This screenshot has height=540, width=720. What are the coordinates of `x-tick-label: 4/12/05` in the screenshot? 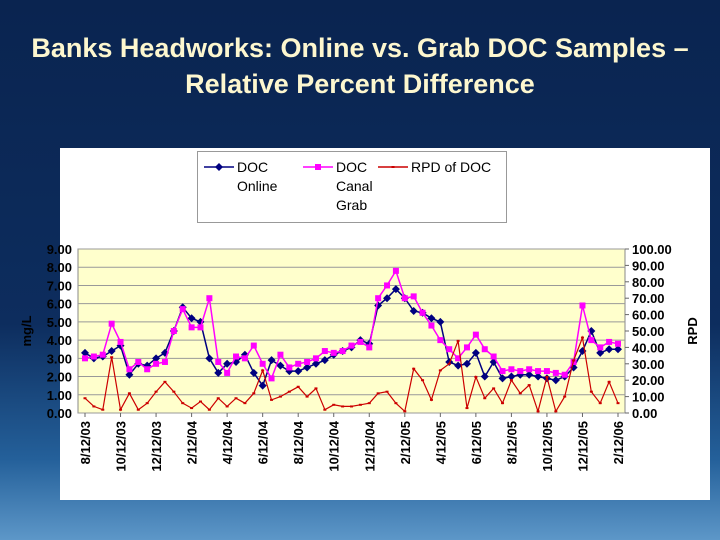 It's located at (440, 442).